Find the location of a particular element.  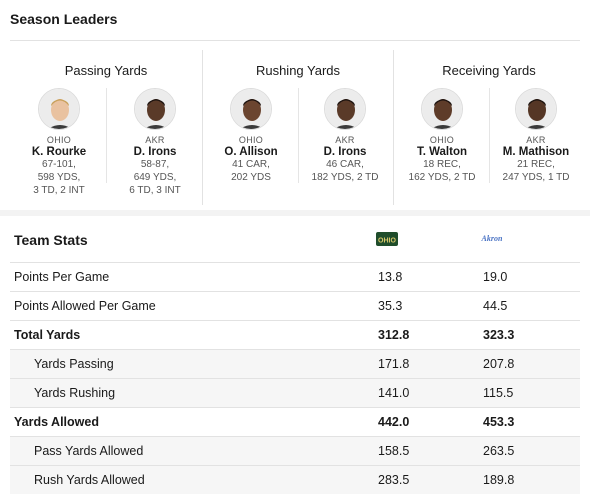

akron-stat-value: 115.5 is located at coordinates (498, 393).